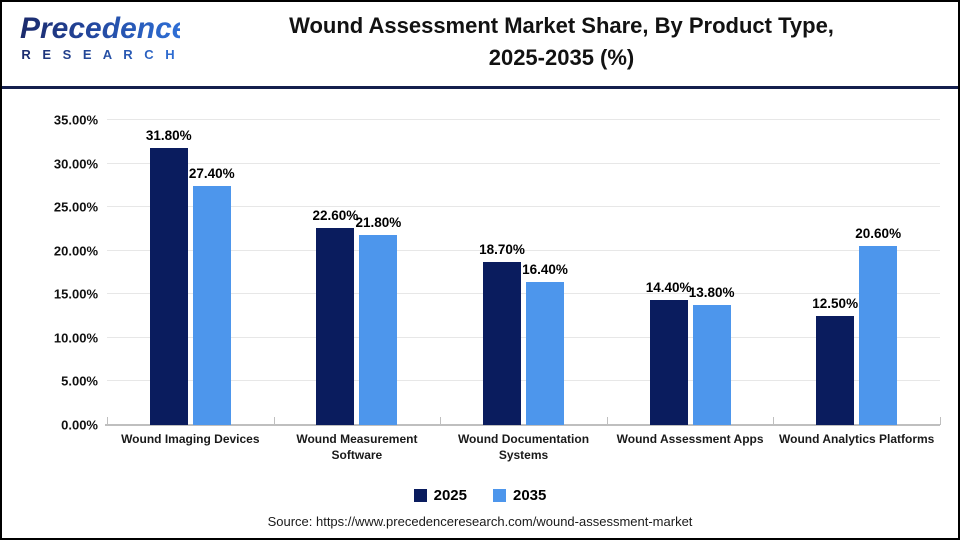 This screenshot has width=960, height=540. Describe the element at coordinates (79, 381) in the screenshot. I see `y-tick-label: 5.00%` at that location.